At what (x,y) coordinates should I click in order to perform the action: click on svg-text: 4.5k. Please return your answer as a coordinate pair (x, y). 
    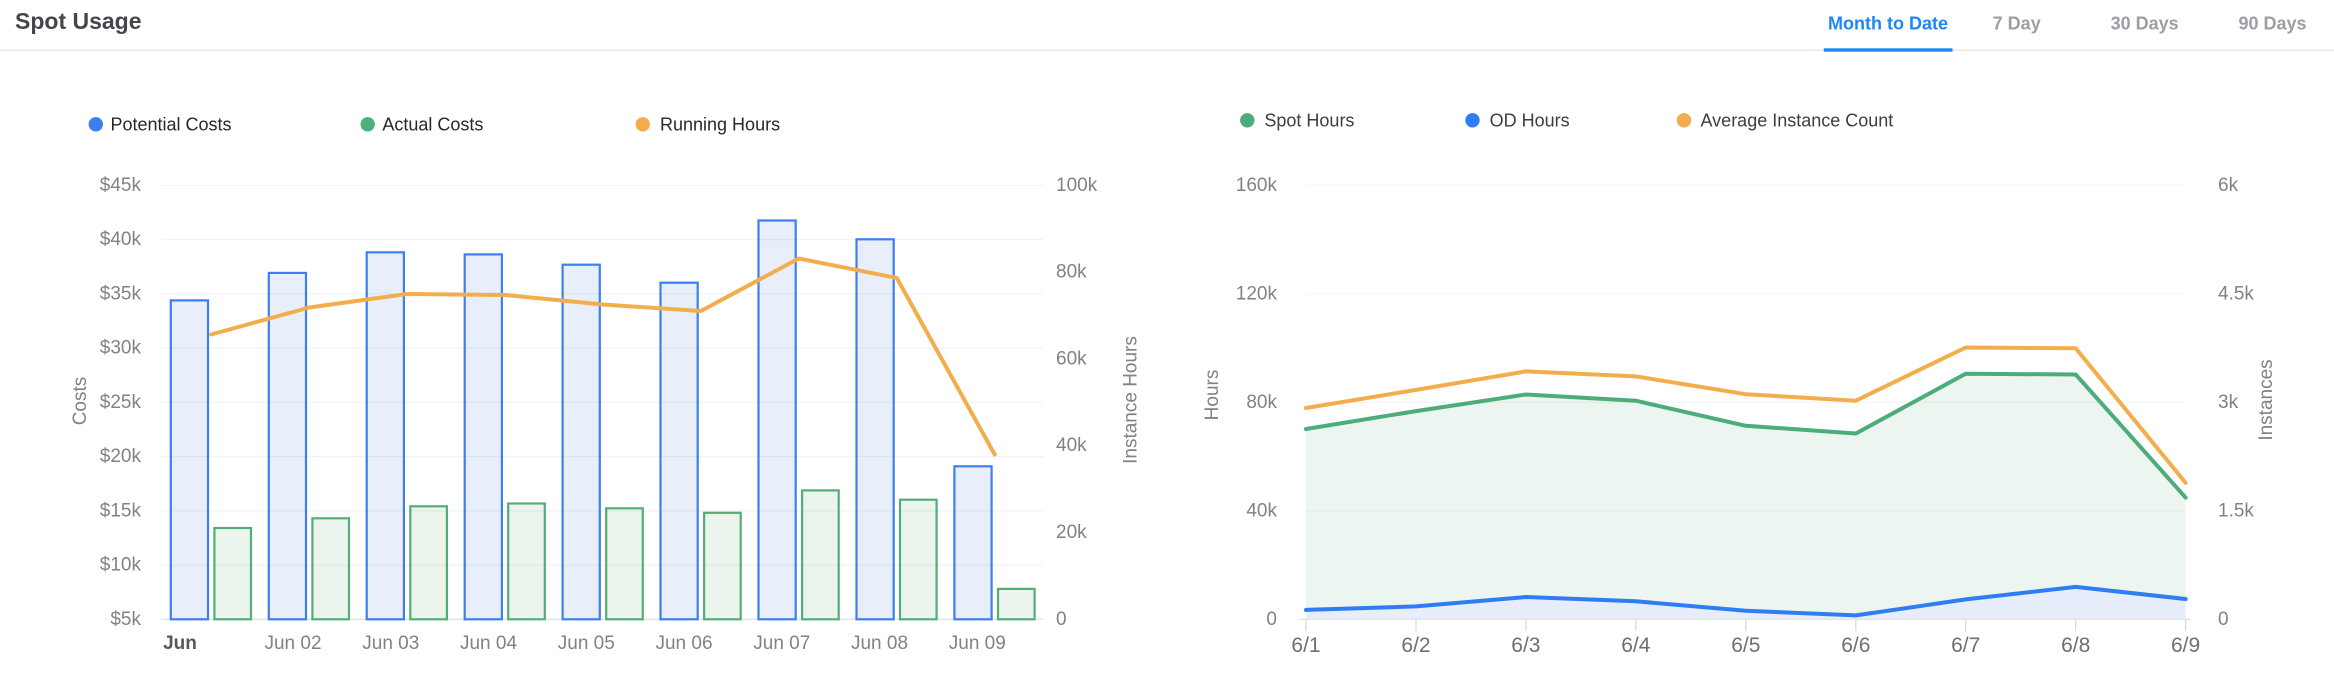
    Looking at the image, I should click on (2236, 293).